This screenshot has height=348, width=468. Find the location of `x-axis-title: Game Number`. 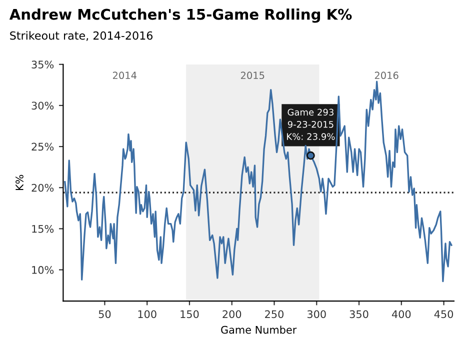

x-axis-title: Game Number is located at coordinates (259, 330).